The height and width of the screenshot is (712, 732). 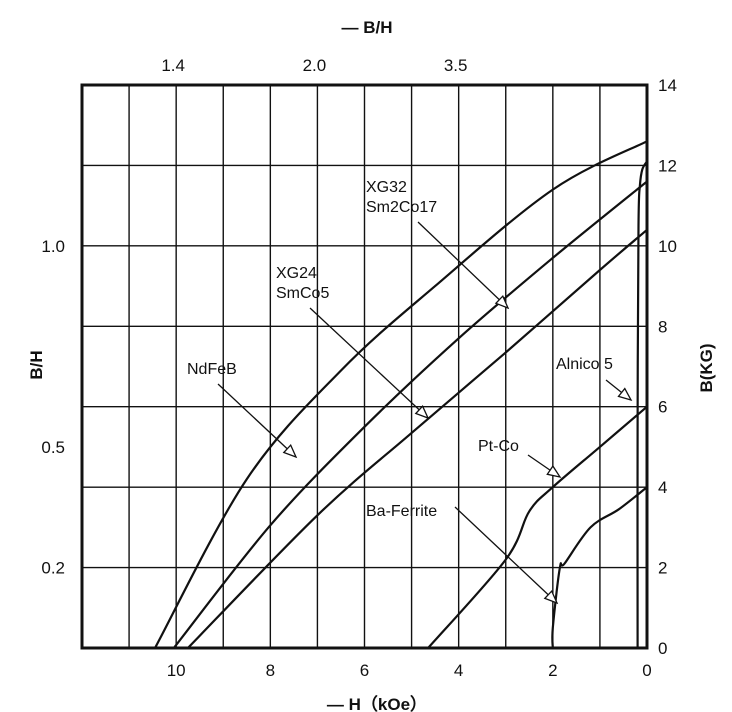 I want to click on annotation-xg24-smco5: XG24 SmCo5, so click(x=353, y=342).